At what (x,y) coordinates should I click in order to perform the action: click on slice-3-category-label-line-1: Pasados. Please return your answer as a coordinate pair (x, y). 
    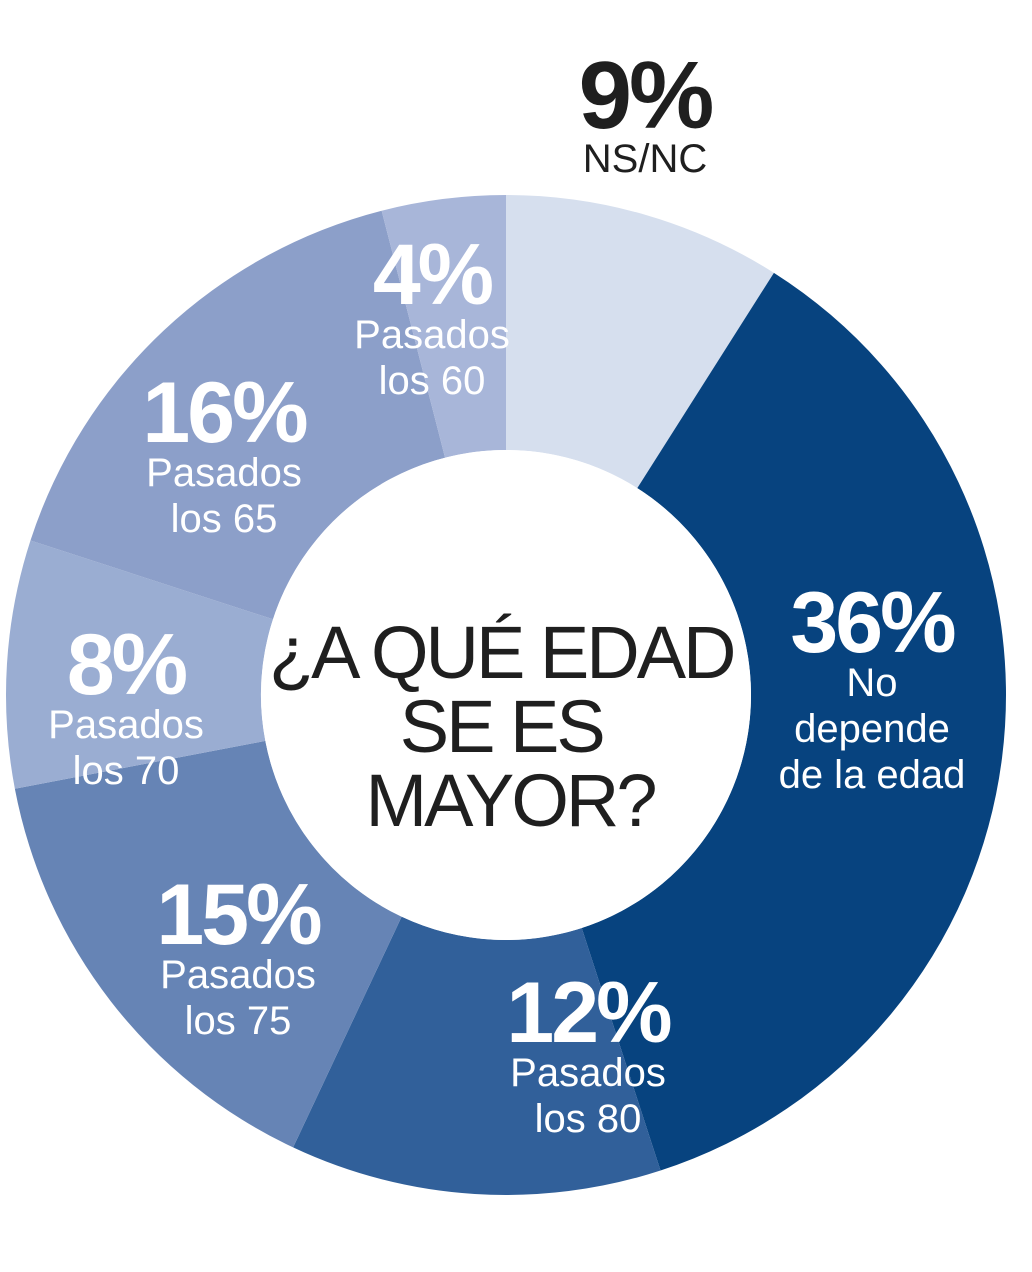
    Looking at the image, I should click on (238, 975).